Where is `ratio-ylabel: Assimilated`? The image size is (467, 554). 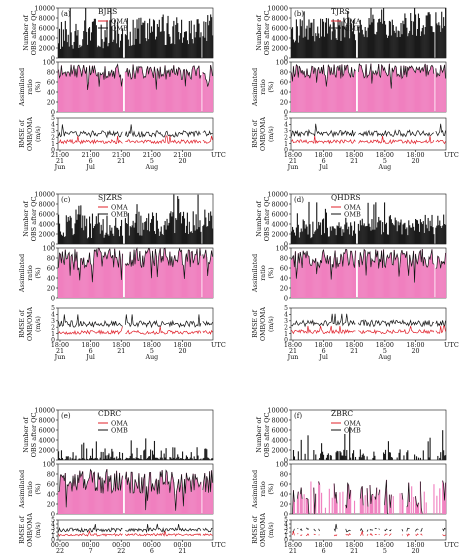
ratio-ylabel: Assimilated is located at coordinates (255, 489).